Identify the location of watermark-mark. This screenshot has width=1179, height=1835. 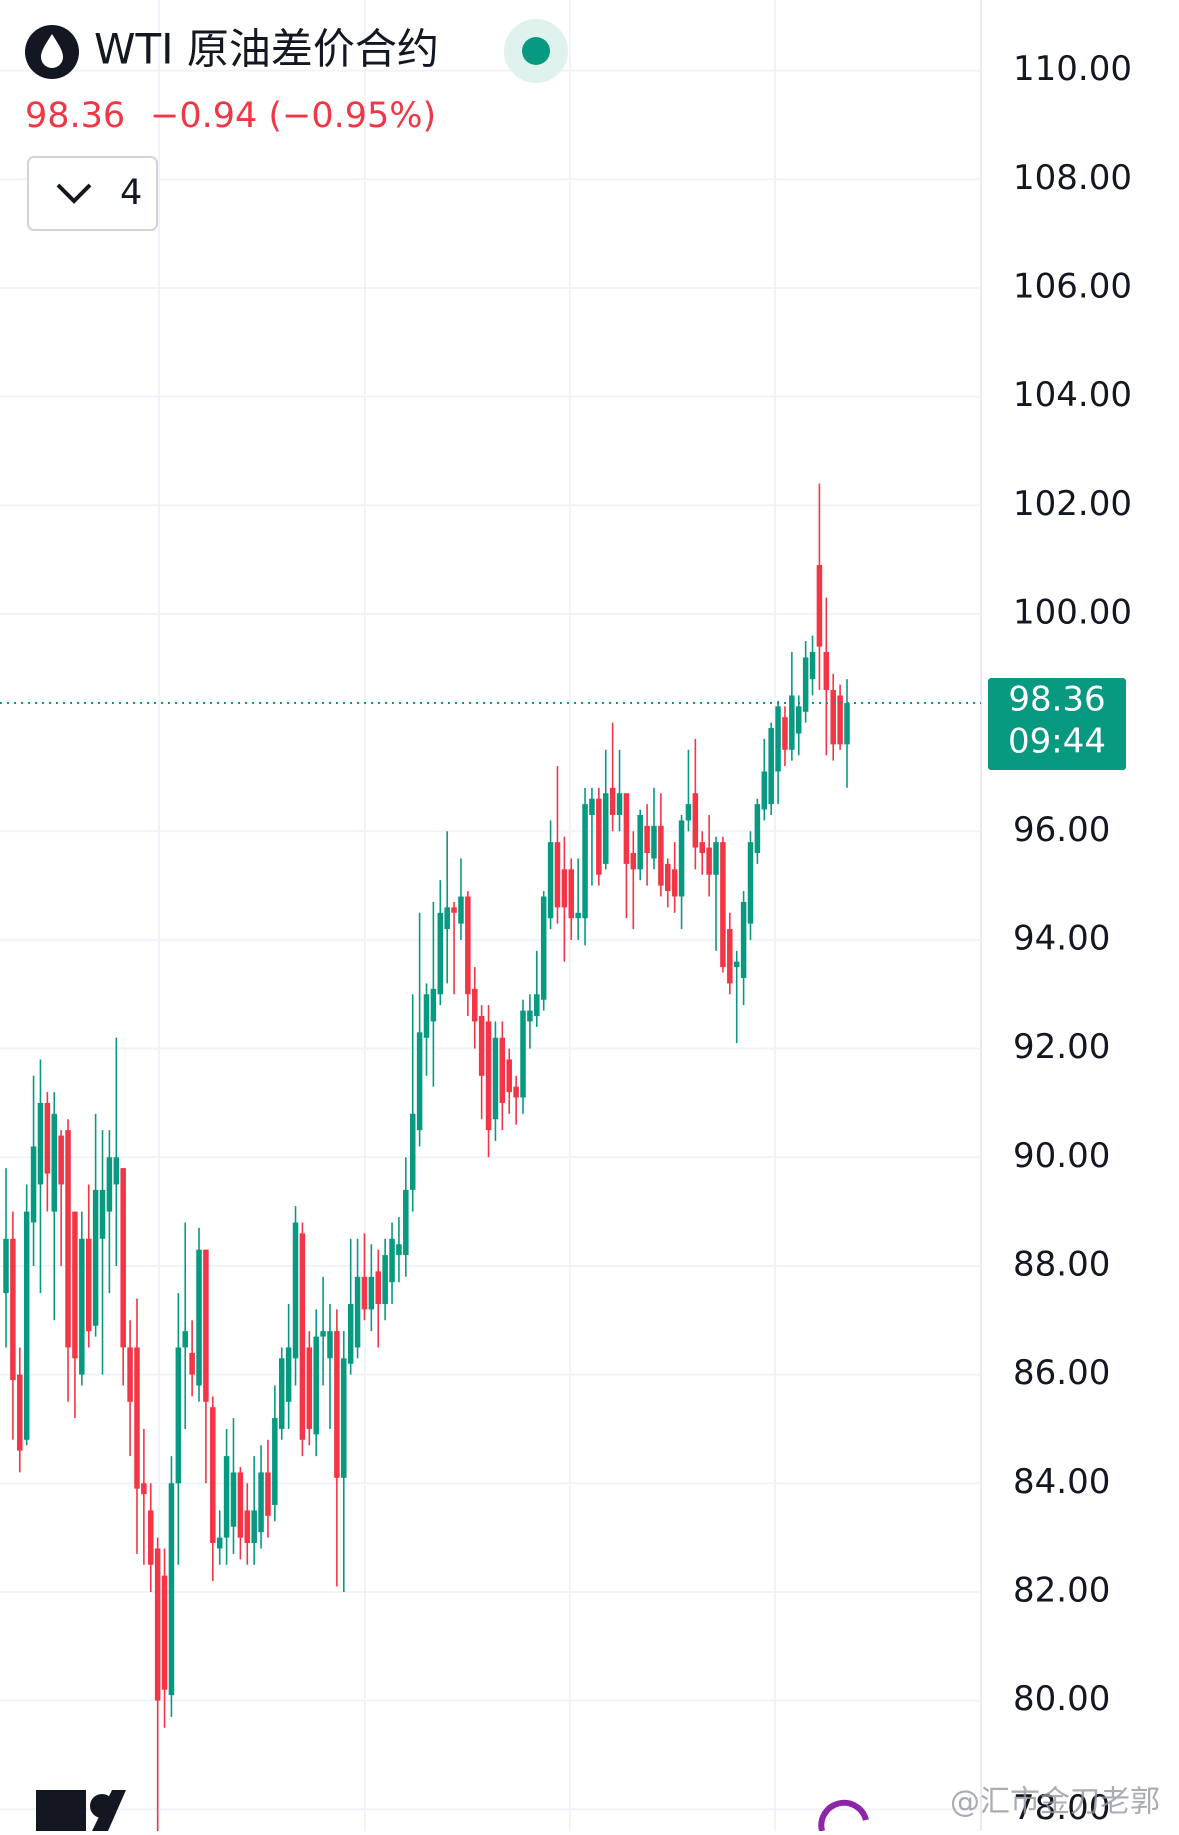
(843, 1815).